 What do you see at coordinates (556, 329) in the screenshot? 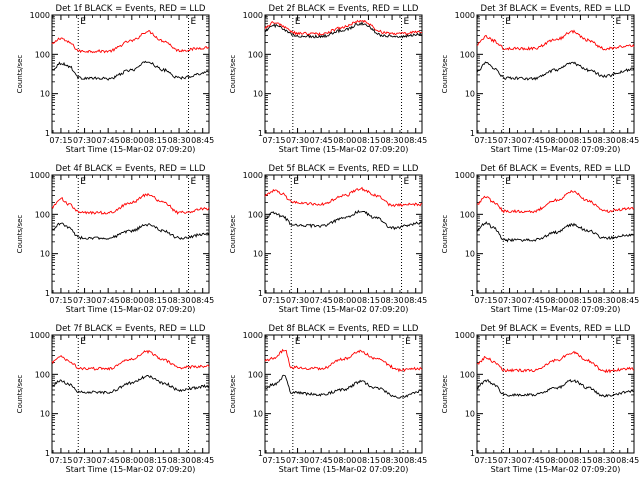
I see `panel-title: Det 9f BLACK = Events, RED = LLD` at bounding box center [556, 329].